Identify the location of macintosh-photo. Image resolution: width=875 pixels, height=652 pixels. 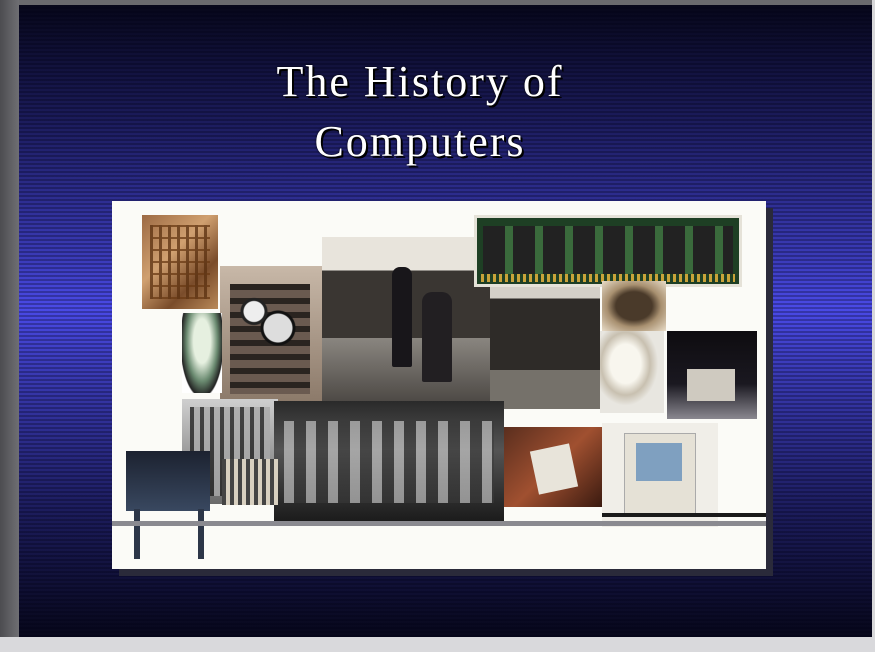
(660, 475).